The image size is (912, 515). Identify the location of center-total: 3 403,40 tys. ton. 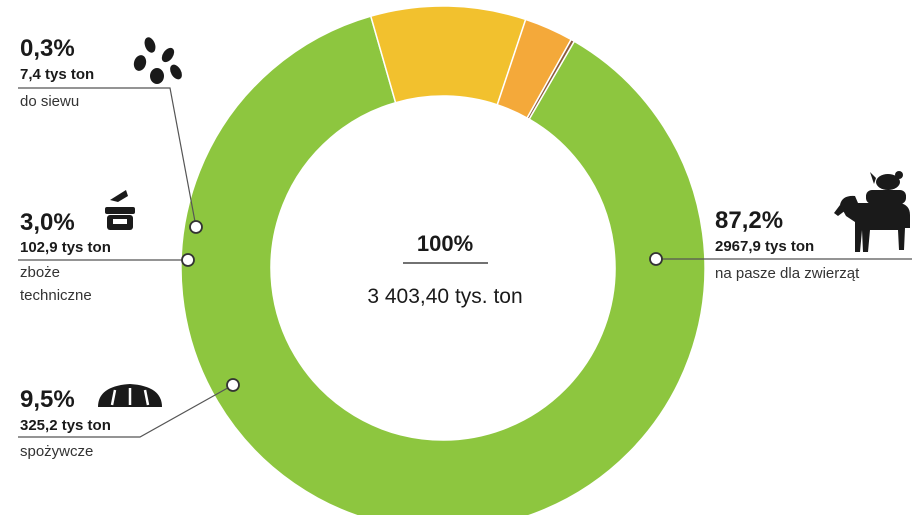
(444, 296).